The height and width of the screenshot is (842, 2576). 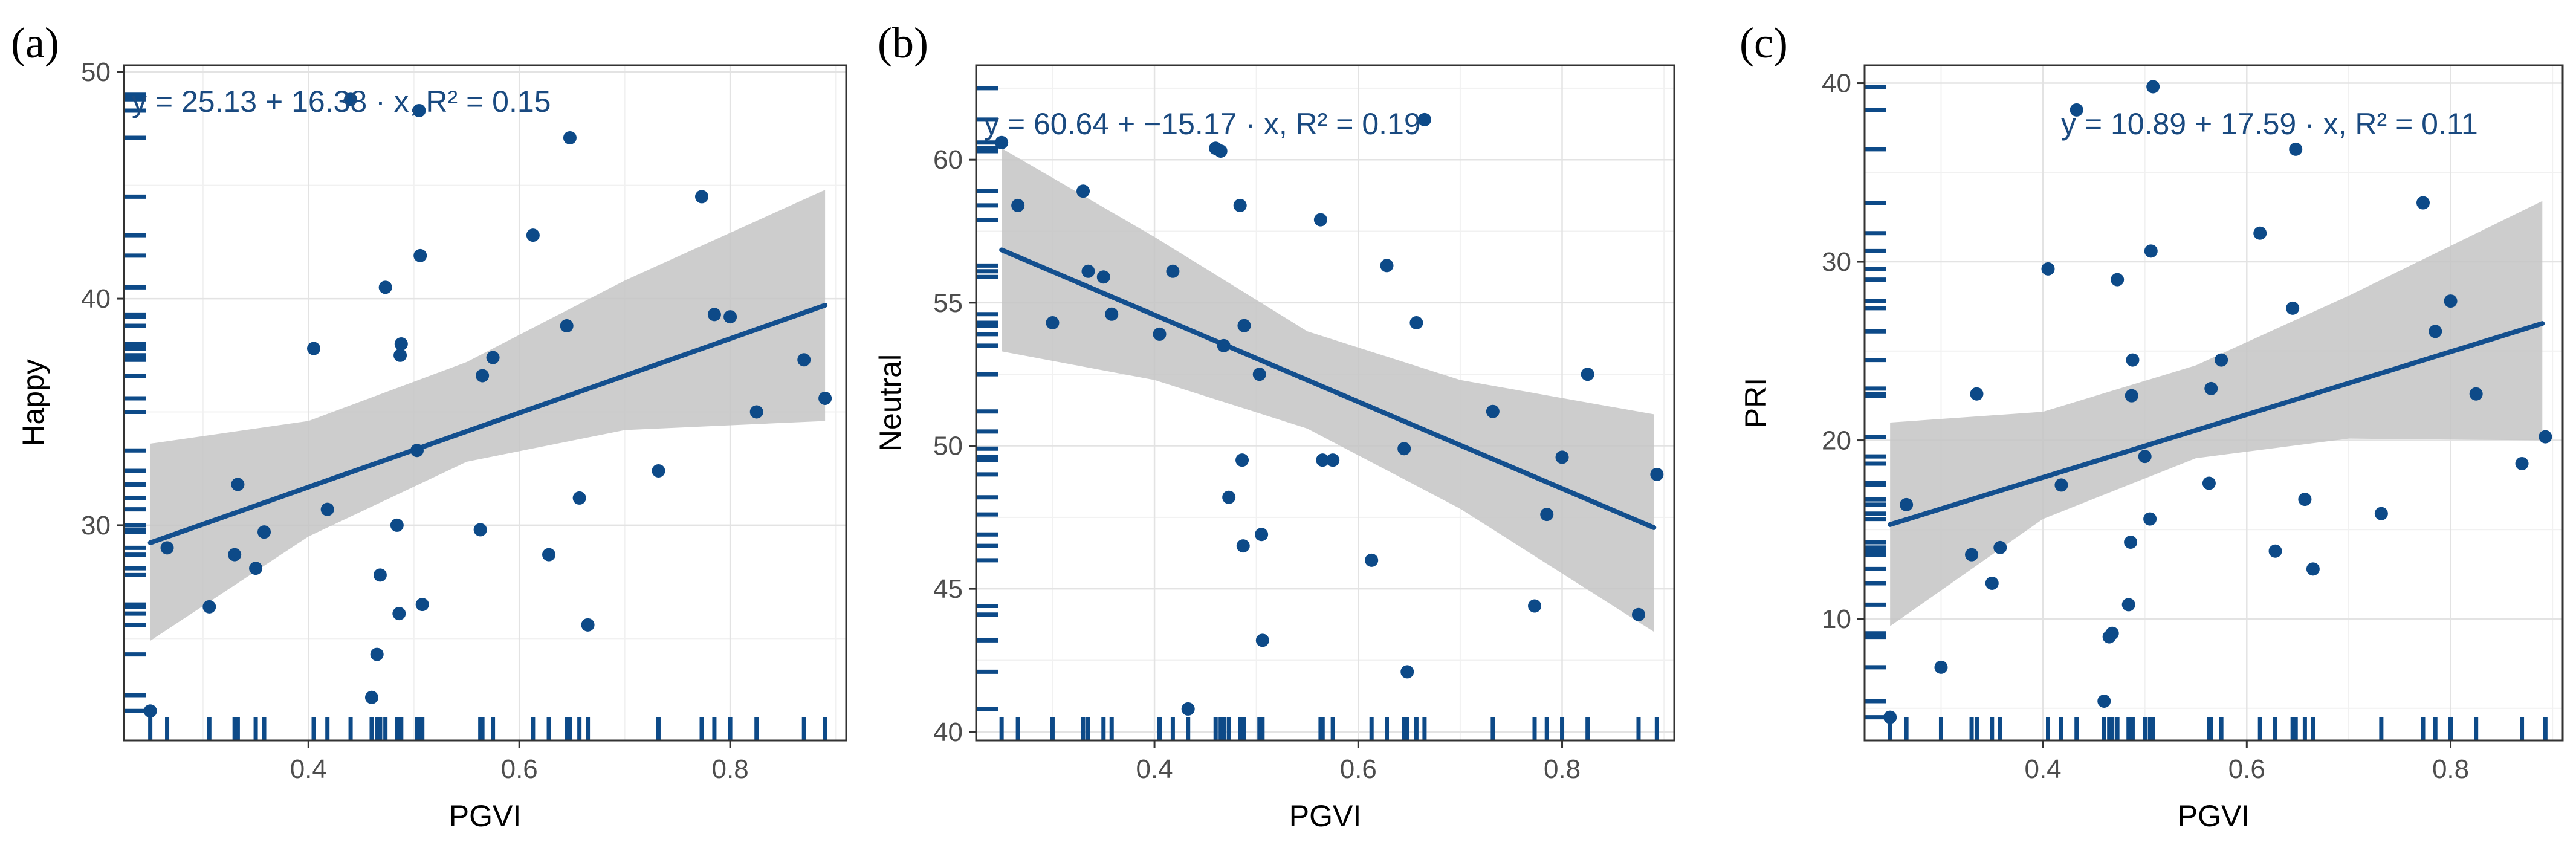 I want to click on y-tick-label: 20, so click(x=1836, y=441).